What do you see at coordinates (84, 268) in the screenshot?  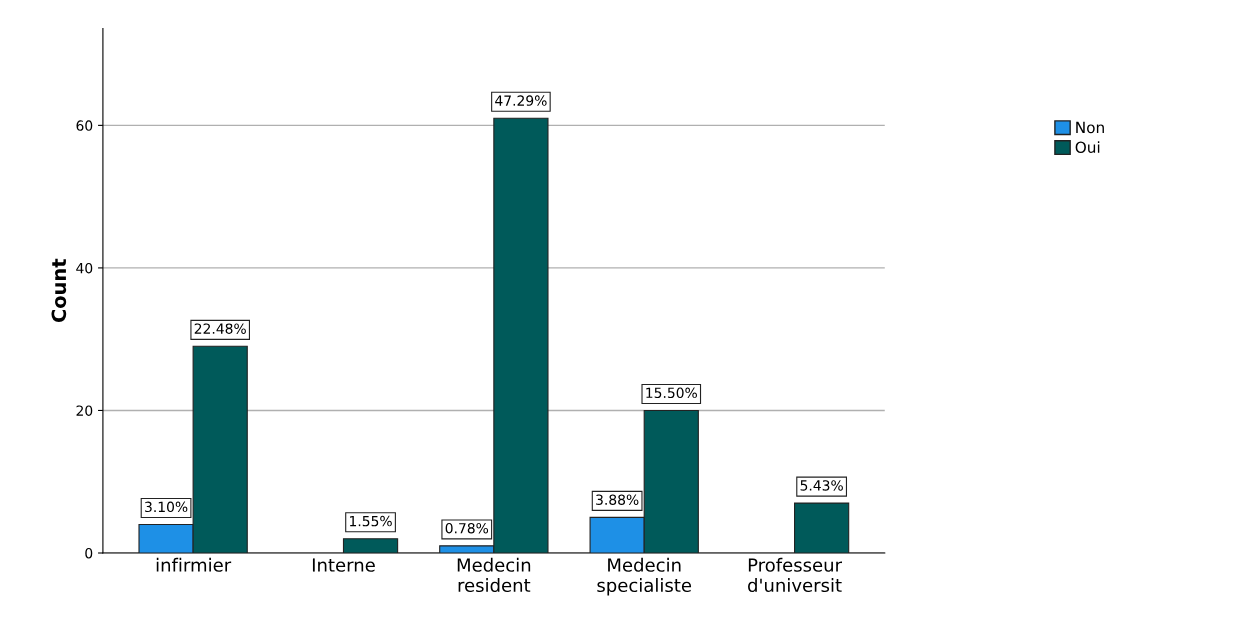 I see `y-tick-label: 40` at bounding box center [84, 268].